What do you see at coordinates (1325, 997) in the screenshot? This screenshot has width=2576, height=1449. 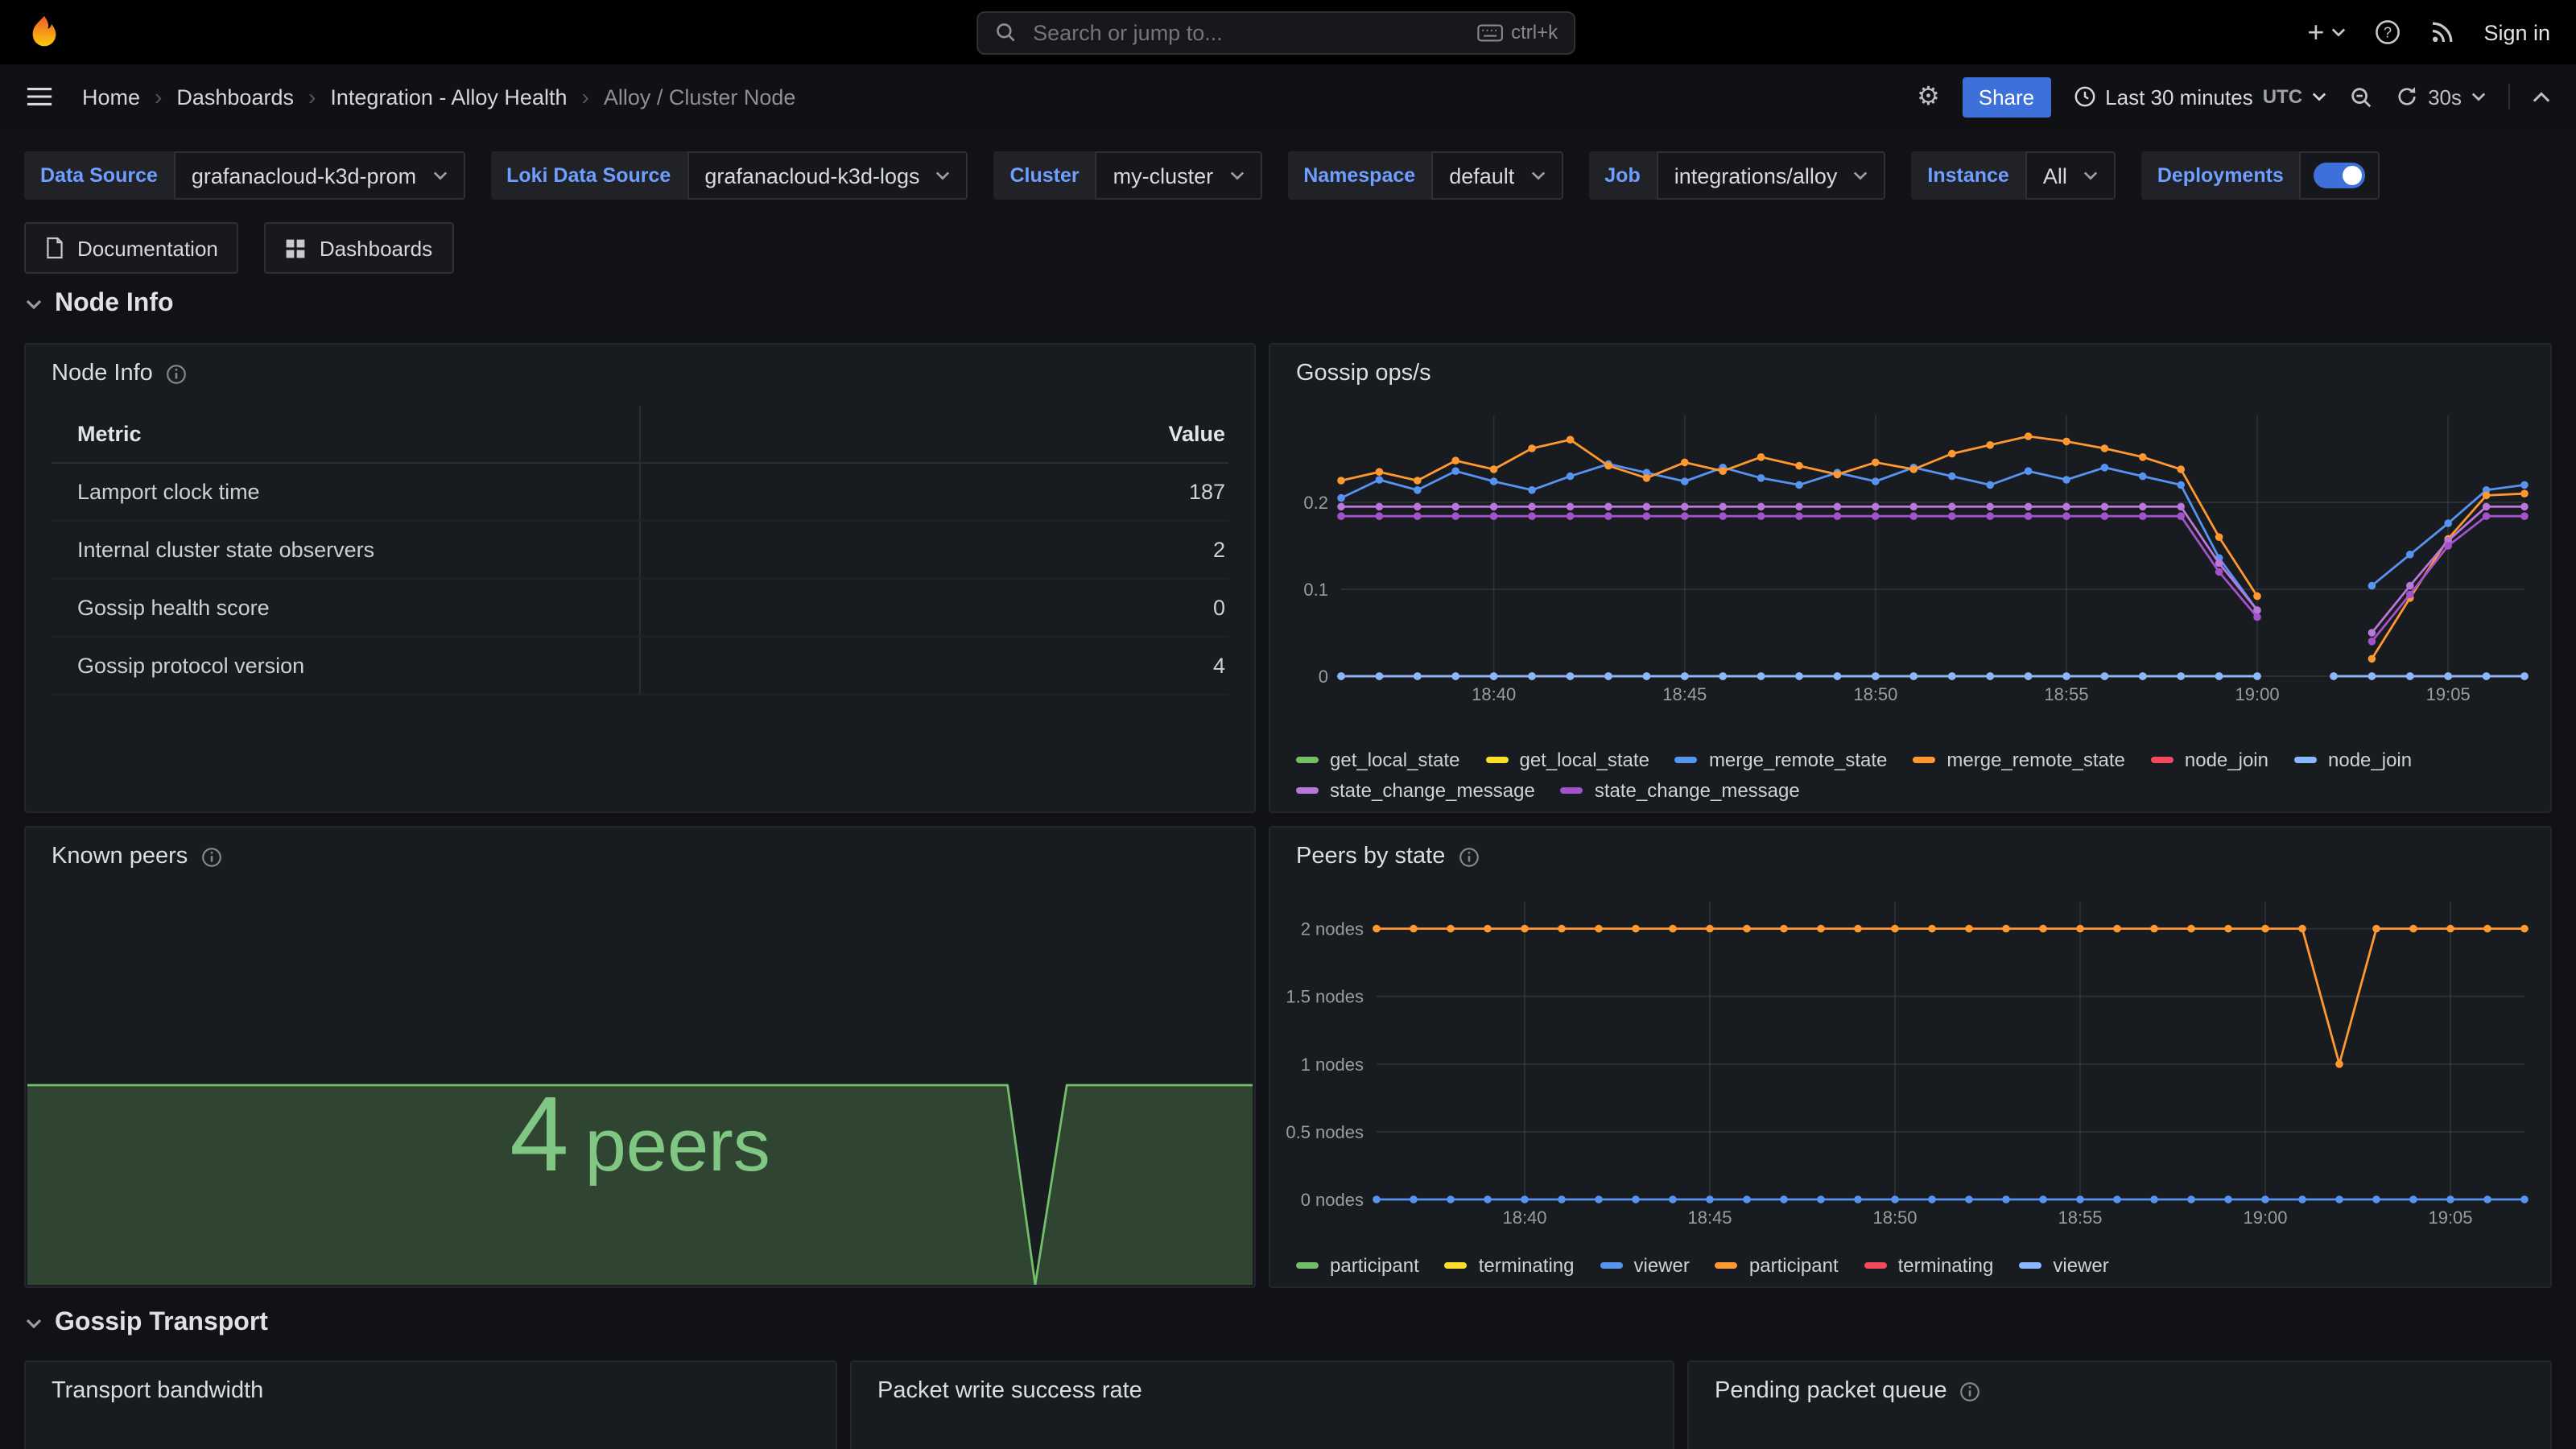 I see `svg-text: 1.5 nodes` at bounding box center [1325, 997].